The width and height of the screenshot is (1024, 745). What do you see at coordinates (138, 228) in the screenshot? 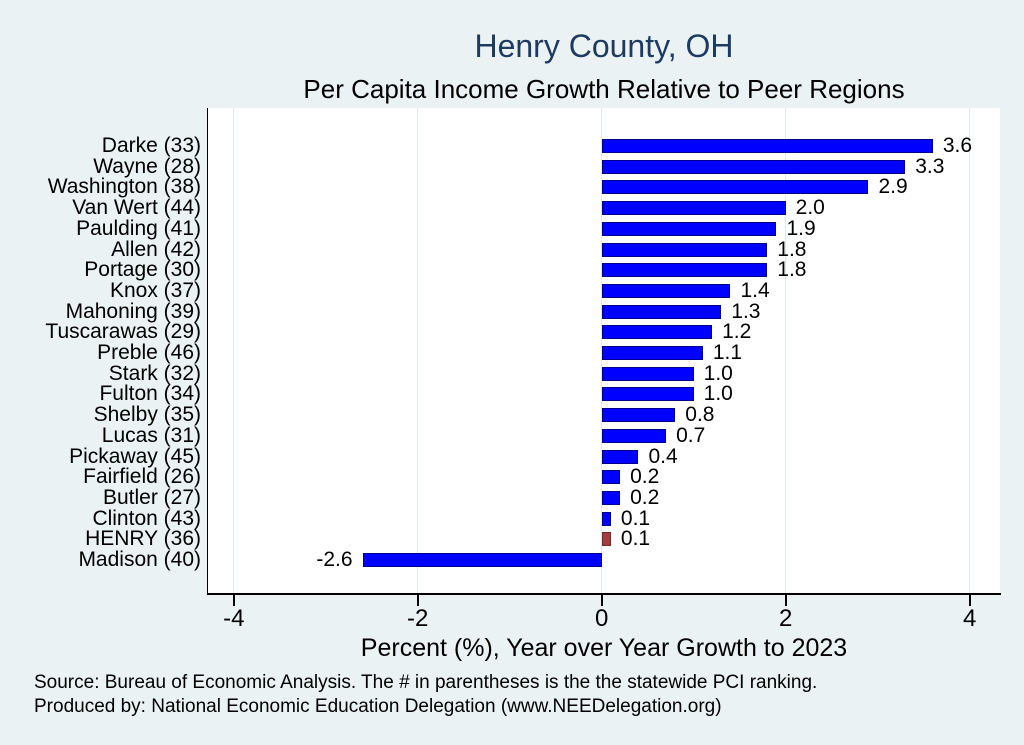
I see `category-label: Paulding (41)` at bounding box center [138, 228].